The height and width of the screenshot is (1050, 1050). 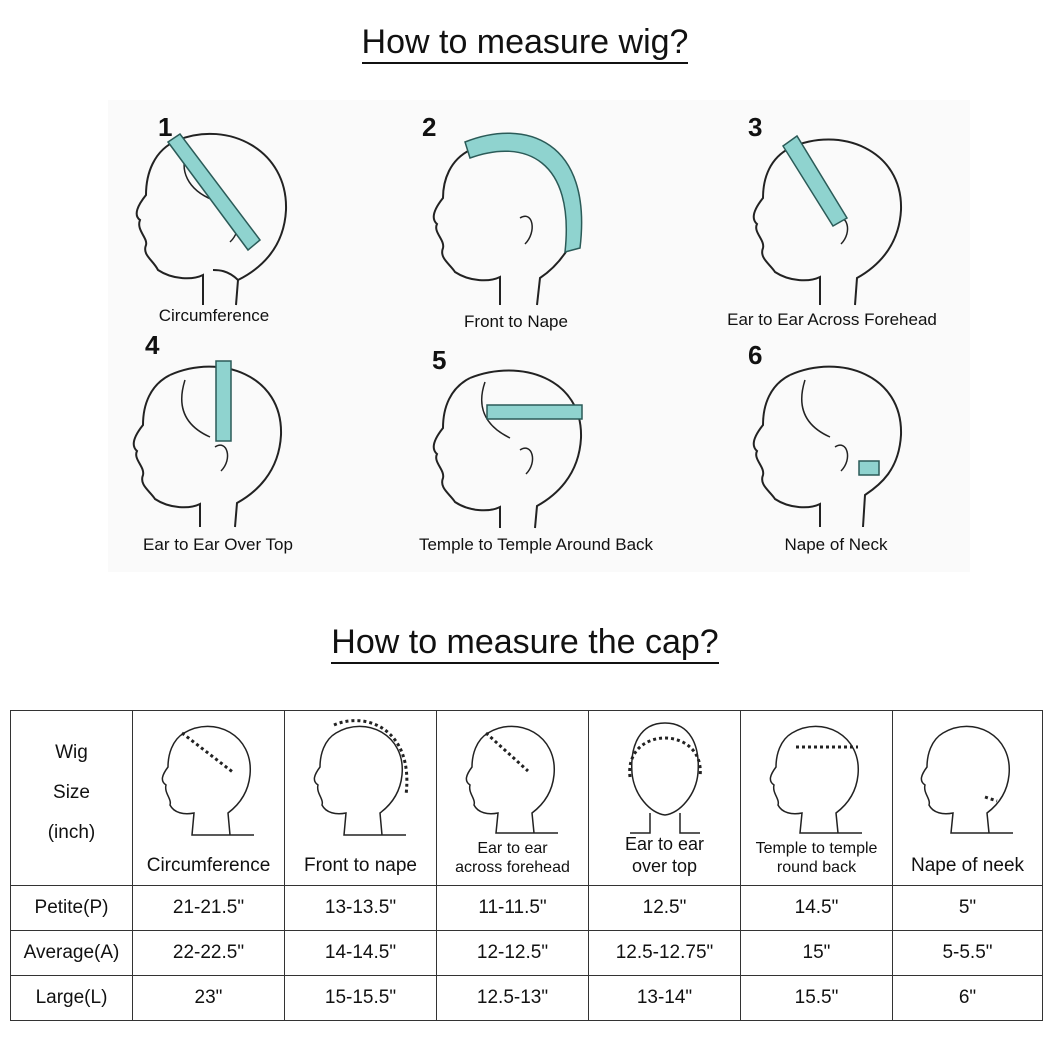 What do you see at coordinates (71, 832) in the screenshot?
I see `wig-size-line-3: (inch)` at bounding box center [71, 832].